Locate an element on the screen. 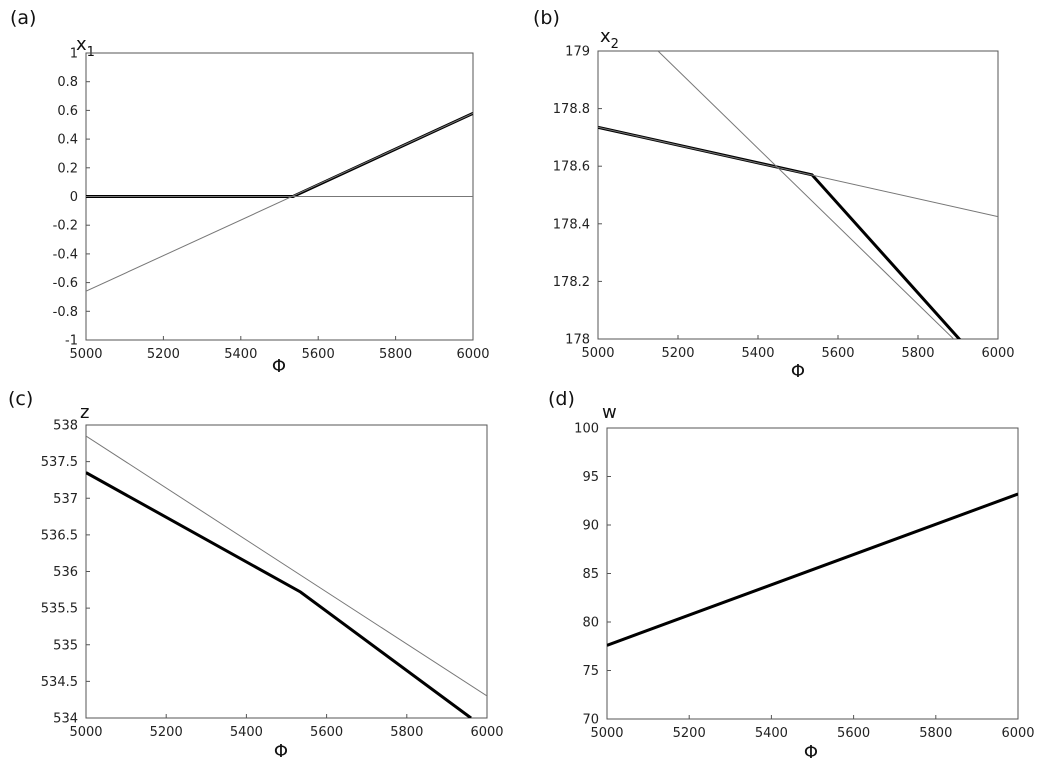 The height and width of the screenshot is (765, 1037). y-tick-label-a: -0.4 is located at coordinates (65, 254).